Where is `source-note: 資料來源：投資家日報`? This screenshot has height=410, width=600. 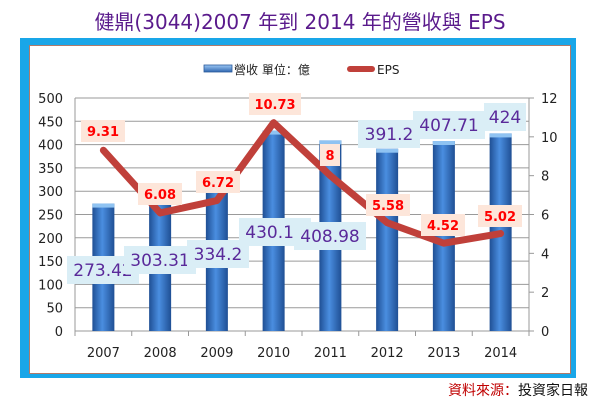 source-note: 資料來源：投資家日報 is located at coordinates (518, 390).